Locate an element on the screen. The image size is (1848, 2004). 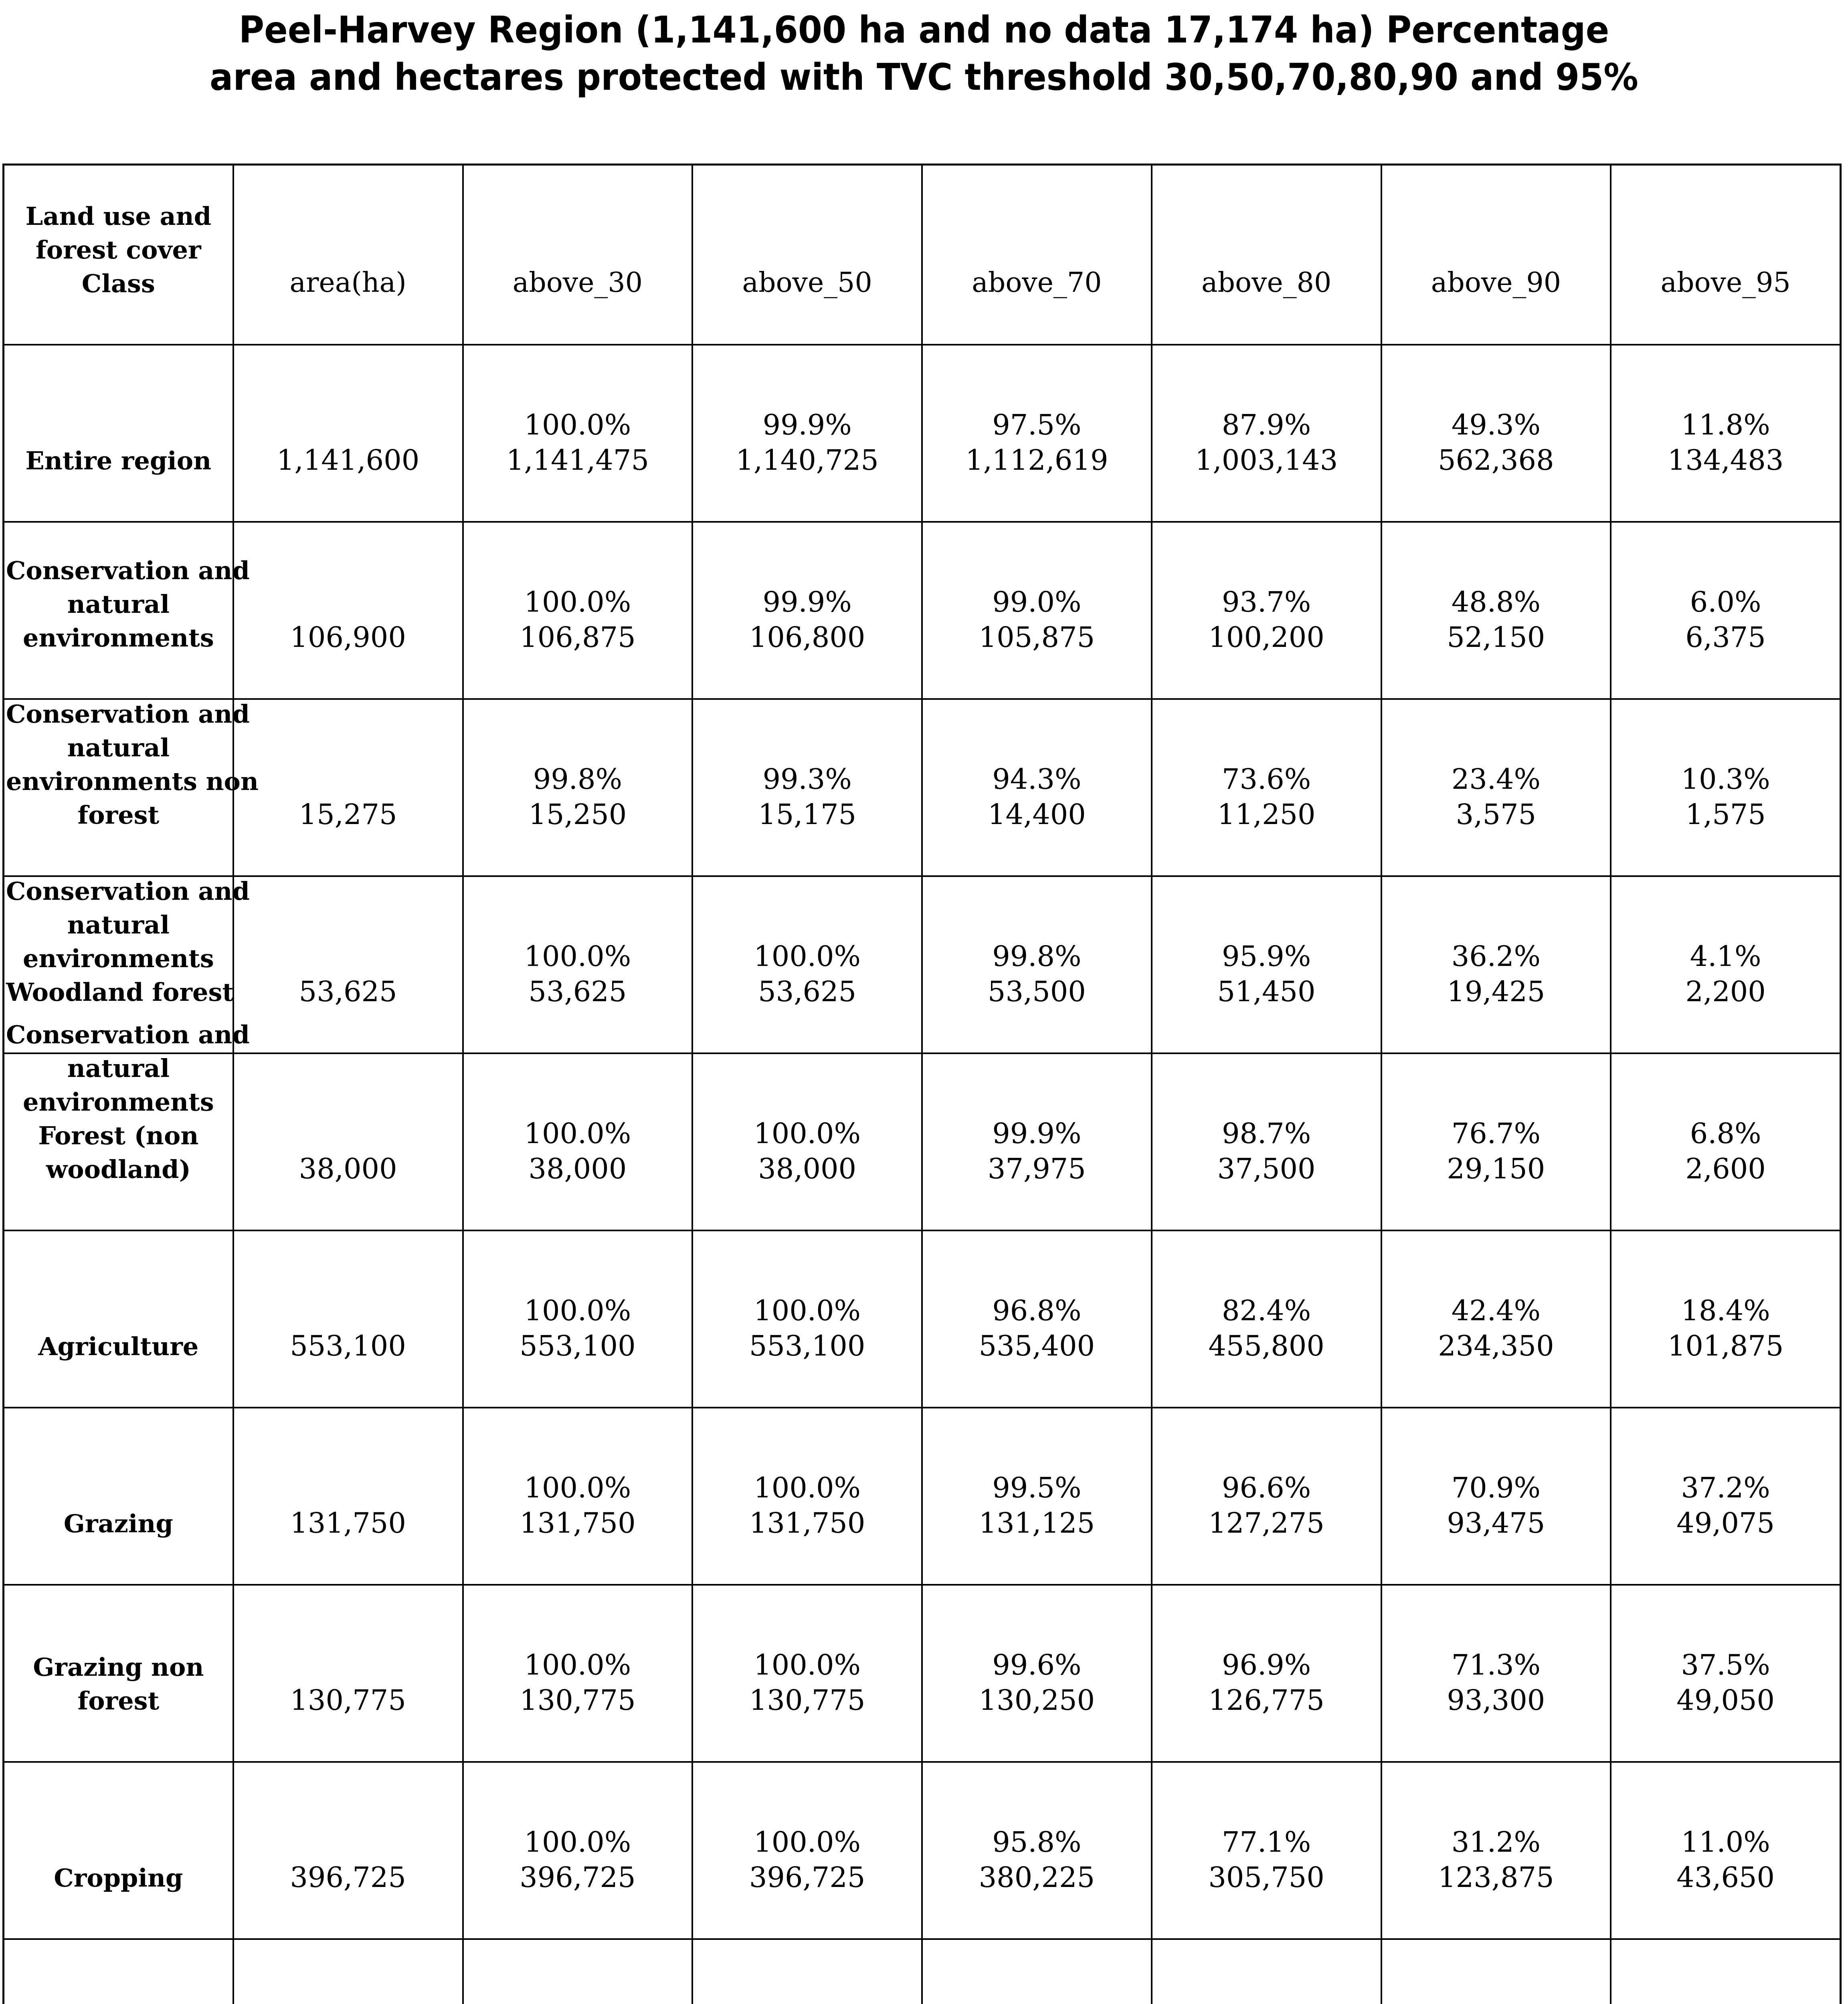
data-cell-6-above_90: 70.9% 93,475 is located at coordinates (1496, 1496).